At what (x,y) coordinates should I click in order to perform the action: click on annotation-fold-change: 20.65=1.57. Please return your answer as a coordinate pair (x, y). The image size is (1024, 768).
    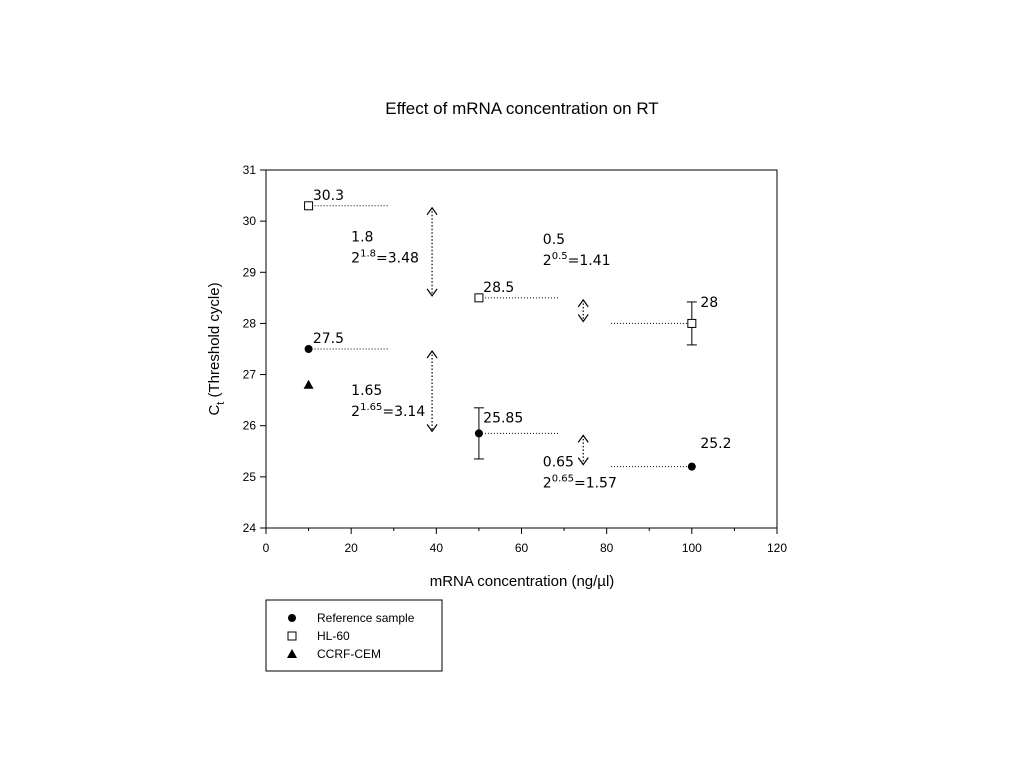
    Looking at the image, I should click on (580, 483).